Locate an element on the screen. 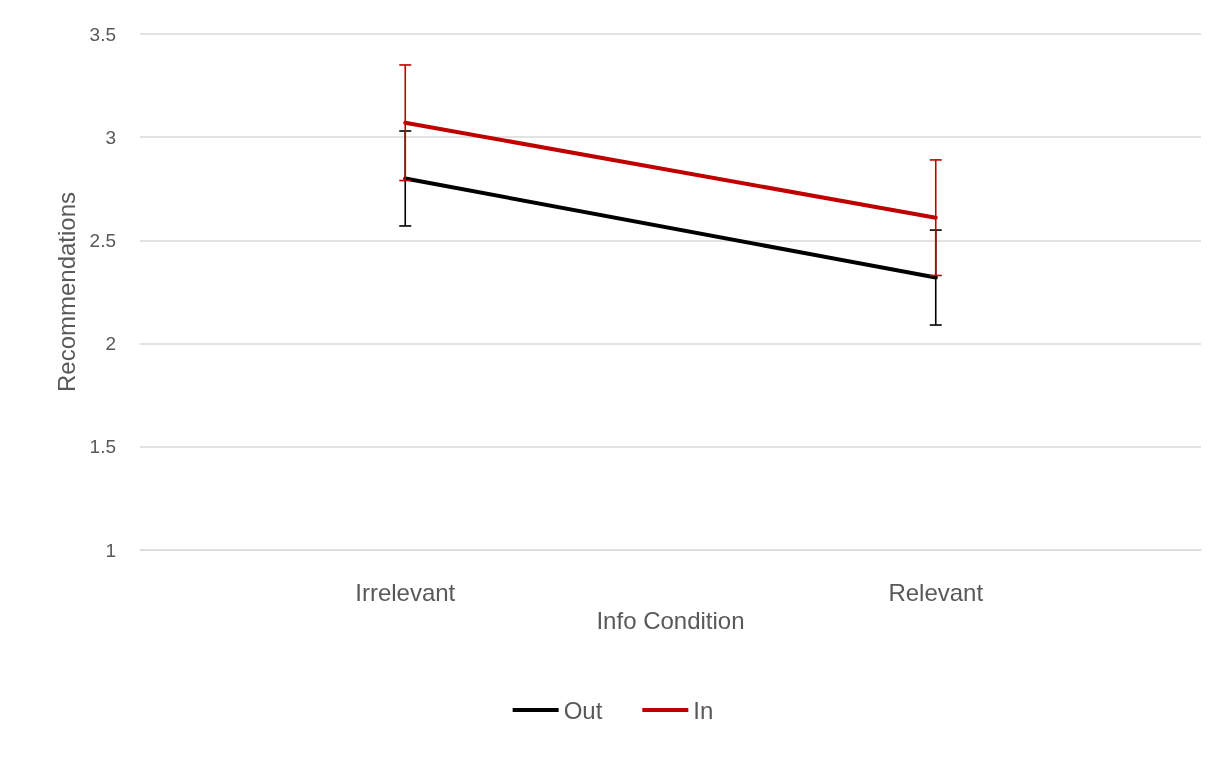 The image size is (1226, 757). x-tick-label: Relevant is located at coordinates (936, 592).